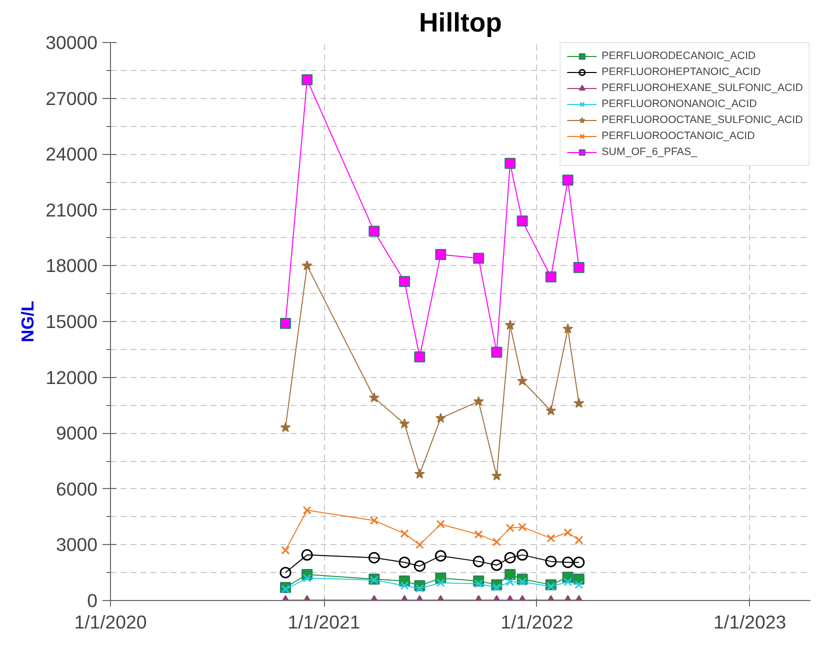  What do you see at coordinates (72, 321) in the screenshot?
I see `y-tick-label: 15000` at bounding box center [72, 321].